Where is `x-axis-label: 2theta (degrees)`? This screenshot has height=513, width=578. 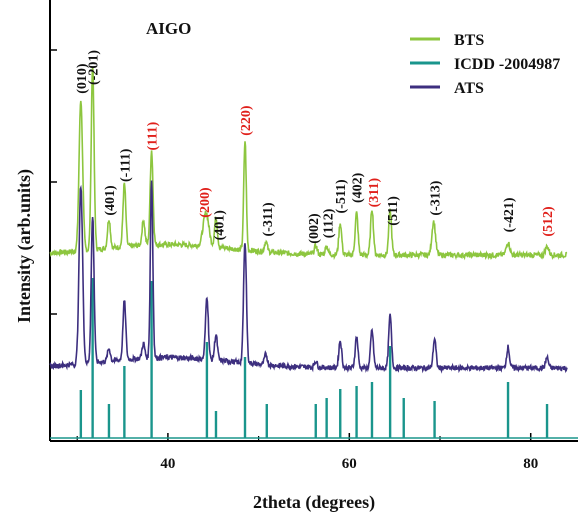 x-axis-label: 2theta (degrees) is located at coordinates (314, 502).